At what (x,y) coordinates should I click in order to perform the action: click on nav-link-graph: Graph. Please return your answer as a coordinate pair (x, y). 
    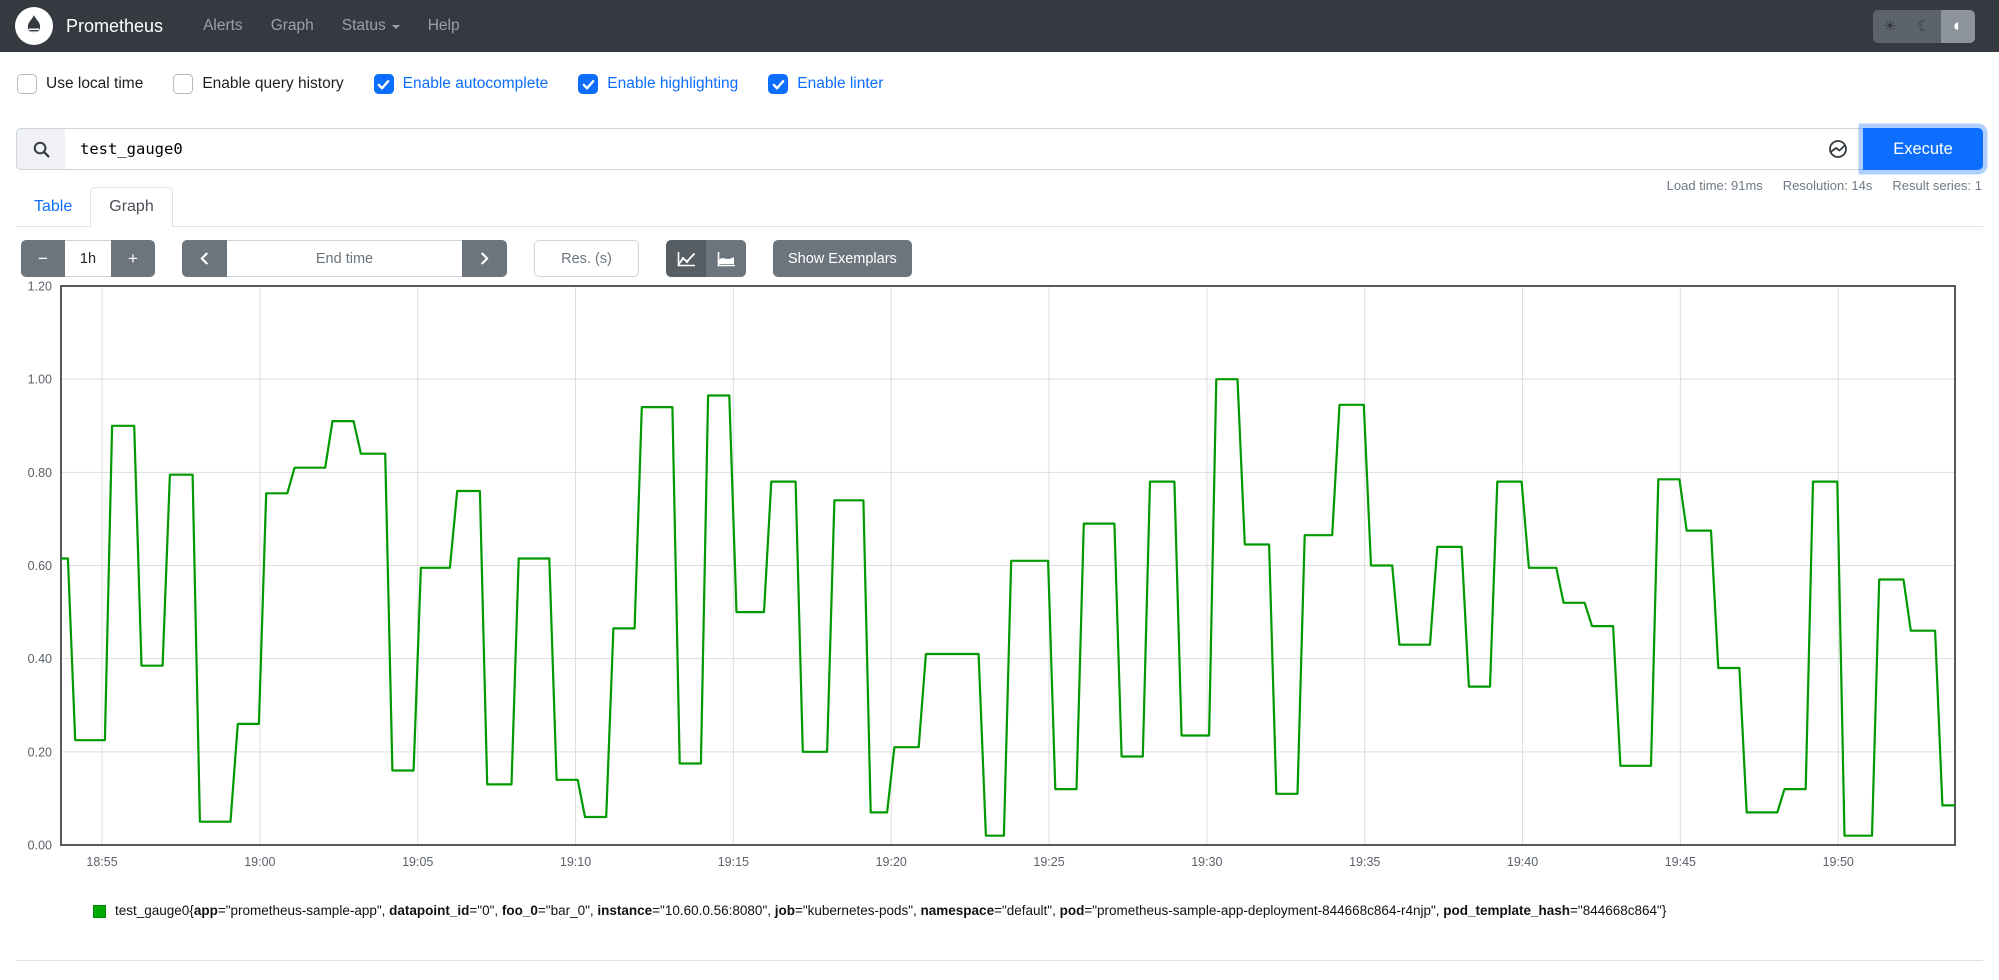
    Looking at the image, I should click on (292, 25).